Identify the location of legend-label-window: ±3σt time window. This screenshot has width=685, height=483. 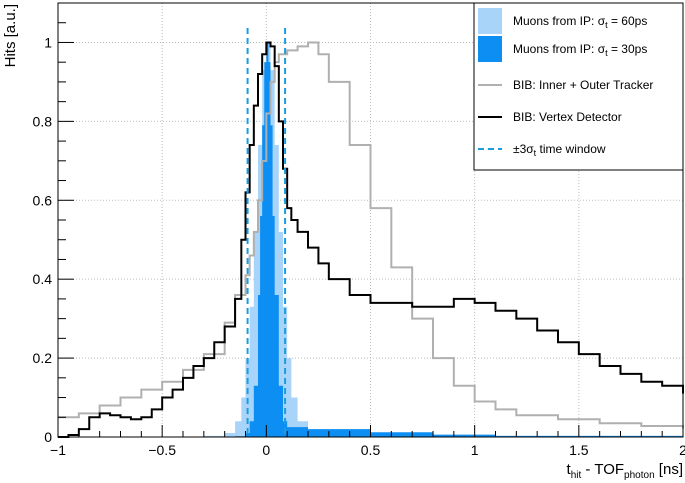
(559, 150).